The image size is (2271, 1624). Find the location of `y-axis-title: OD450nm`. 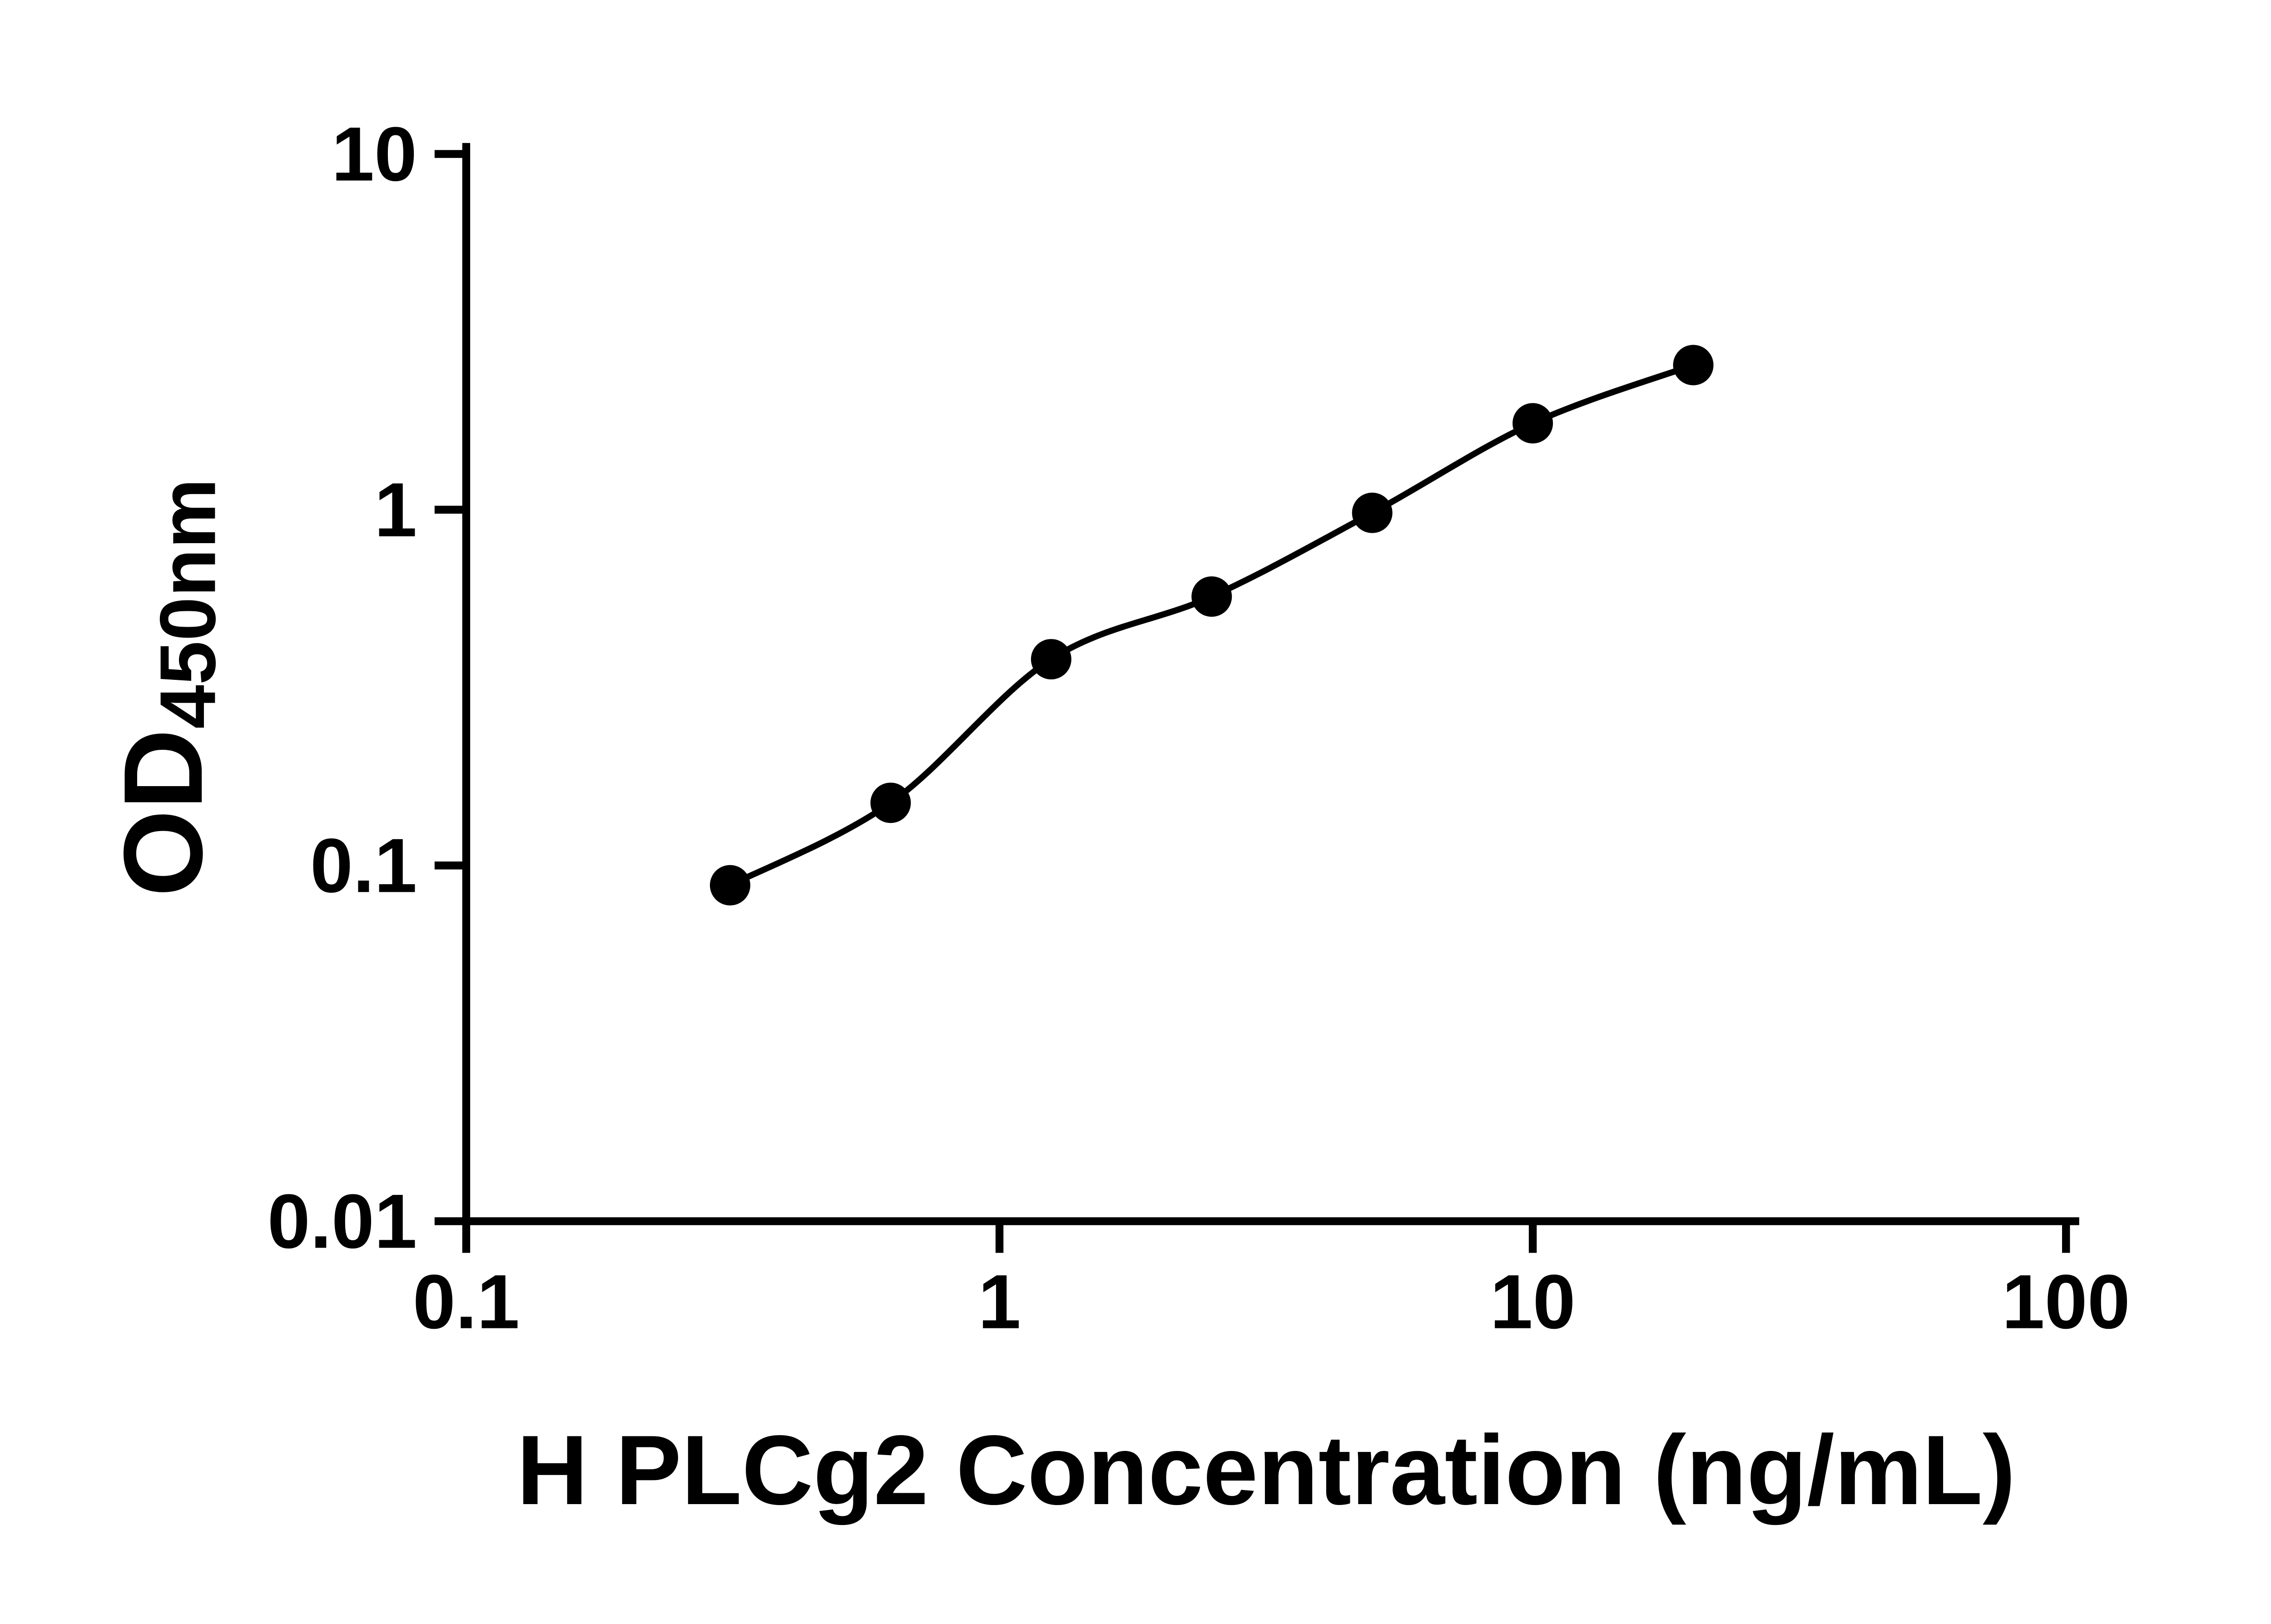

y-axis-title: OD450nm is located at coordinates (166, 687).